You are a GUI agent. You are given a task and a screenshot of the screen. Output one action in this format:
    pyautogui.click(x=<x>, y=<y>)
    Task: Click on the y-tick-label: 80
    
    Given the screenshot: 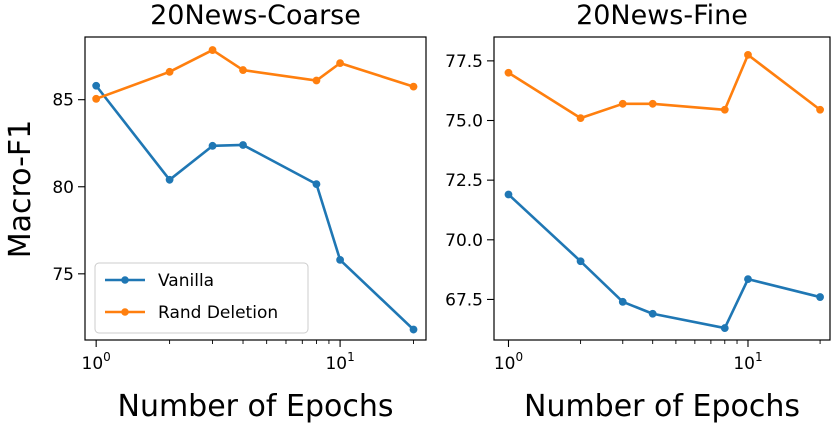 What is the action you would take?
    pyautogui.click(x=63, y=188)
    